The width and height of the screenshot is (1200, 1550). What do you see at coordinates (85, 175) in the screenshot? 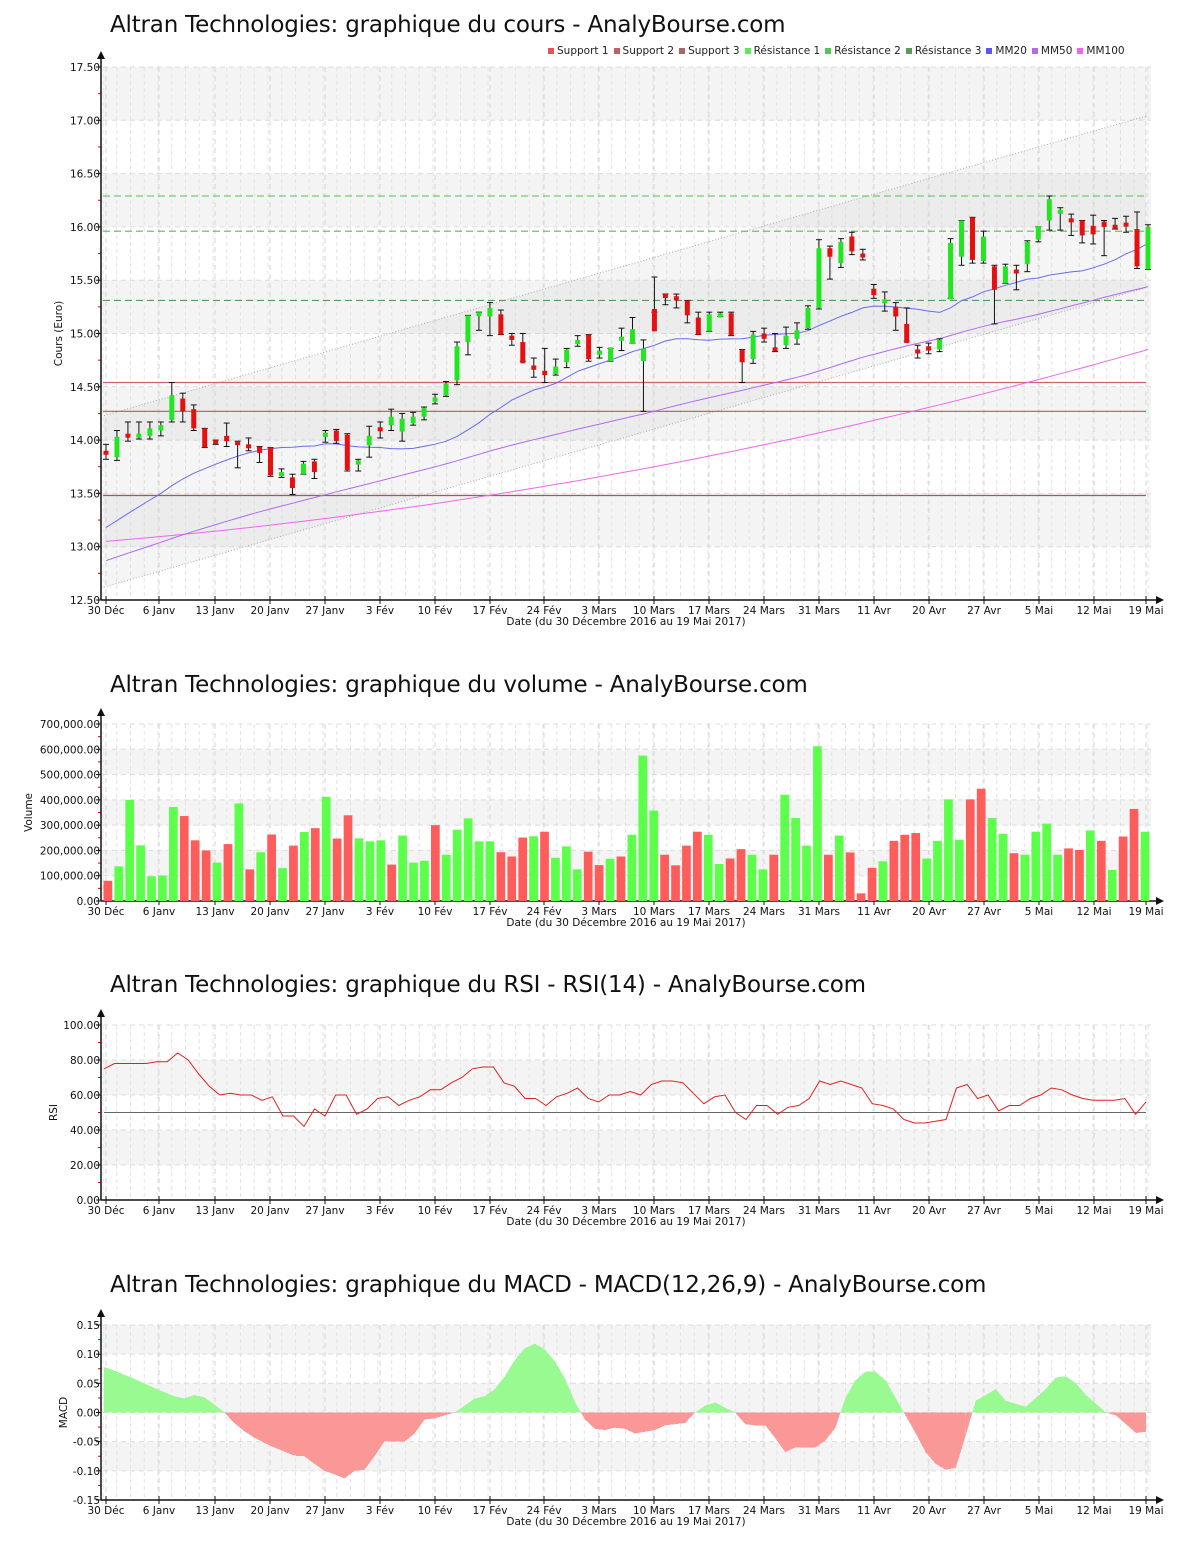
I see `y-tick-label: 16.50` at bounding box center [85, 175].